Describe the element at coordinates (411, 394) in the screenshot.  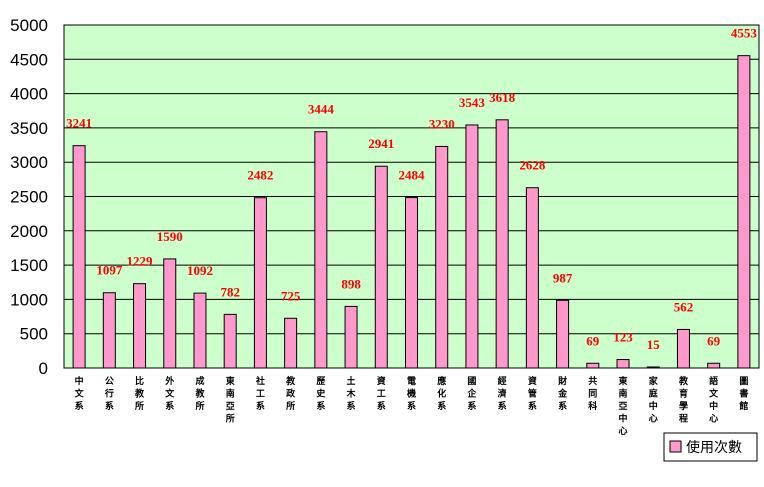
I see `x-tick-label: 電機系` at that location.